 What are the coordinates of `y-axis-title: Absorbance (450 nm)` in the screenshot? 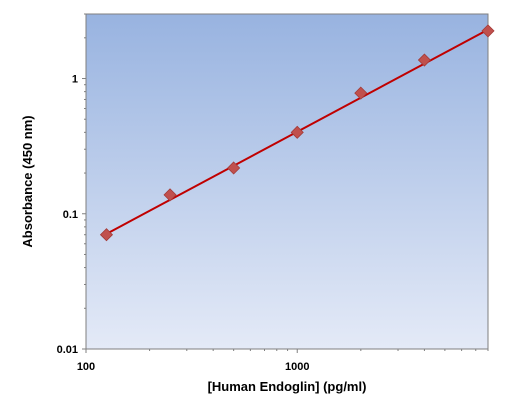 It's located at (27, 181).